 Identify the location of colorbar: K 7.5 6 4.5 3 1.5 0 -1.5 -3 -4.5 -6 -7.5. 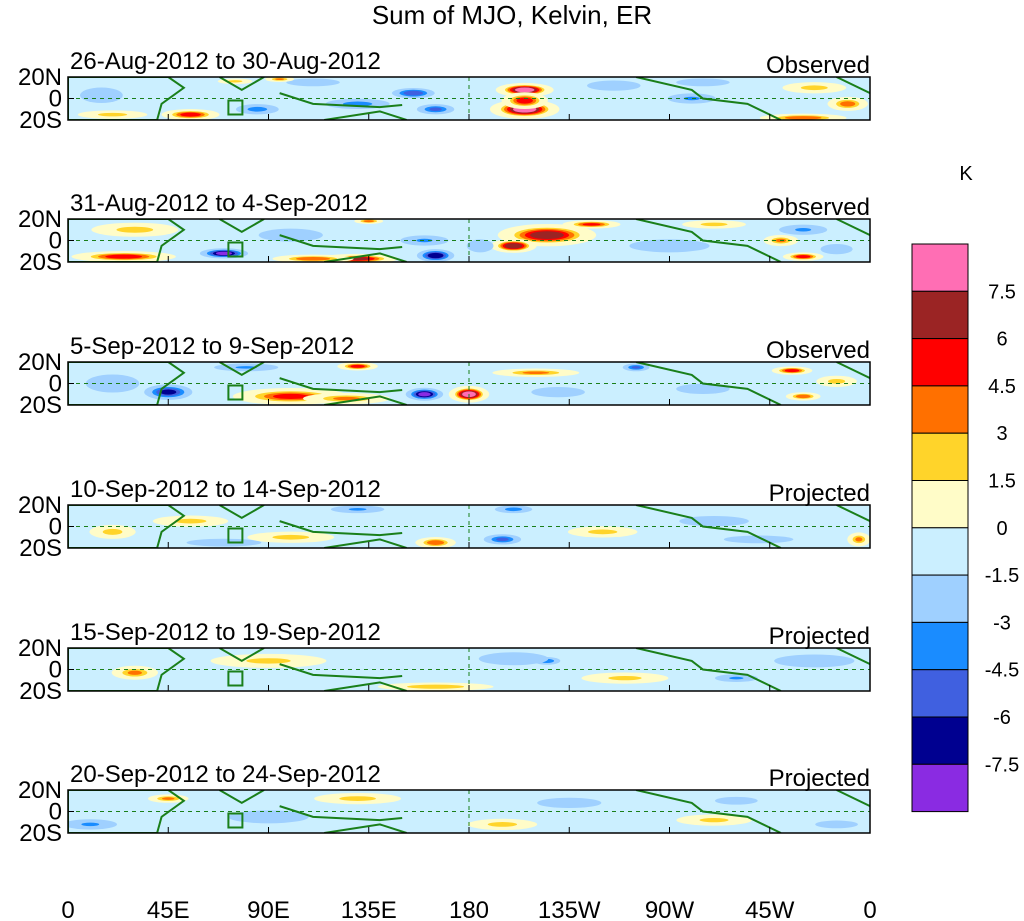
(965, 488).